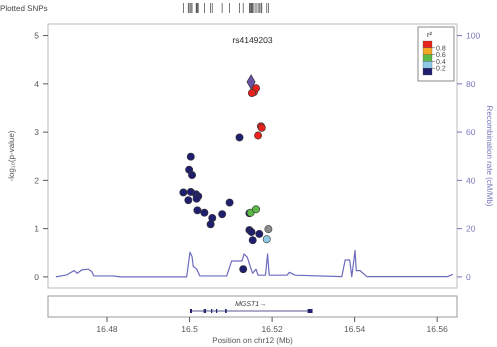 The width and height of the screenshot is (497, 347). I want to click on y2-tick-label: 0, so click(468, 277).